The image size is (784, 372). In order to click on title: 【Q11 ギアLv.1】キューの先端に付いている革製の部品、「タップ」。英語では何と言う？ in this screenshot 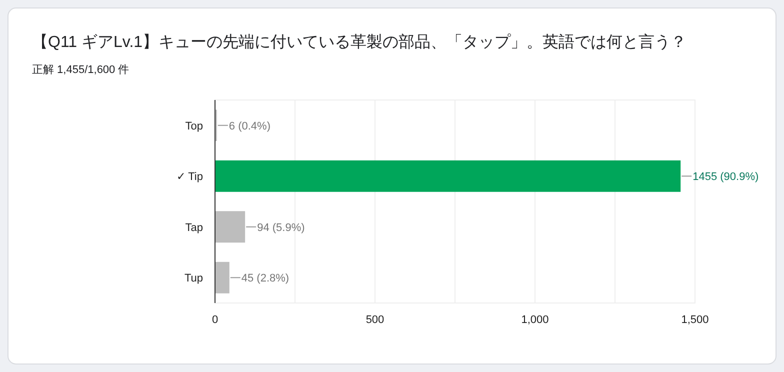, I will do `click(359, 42)`.